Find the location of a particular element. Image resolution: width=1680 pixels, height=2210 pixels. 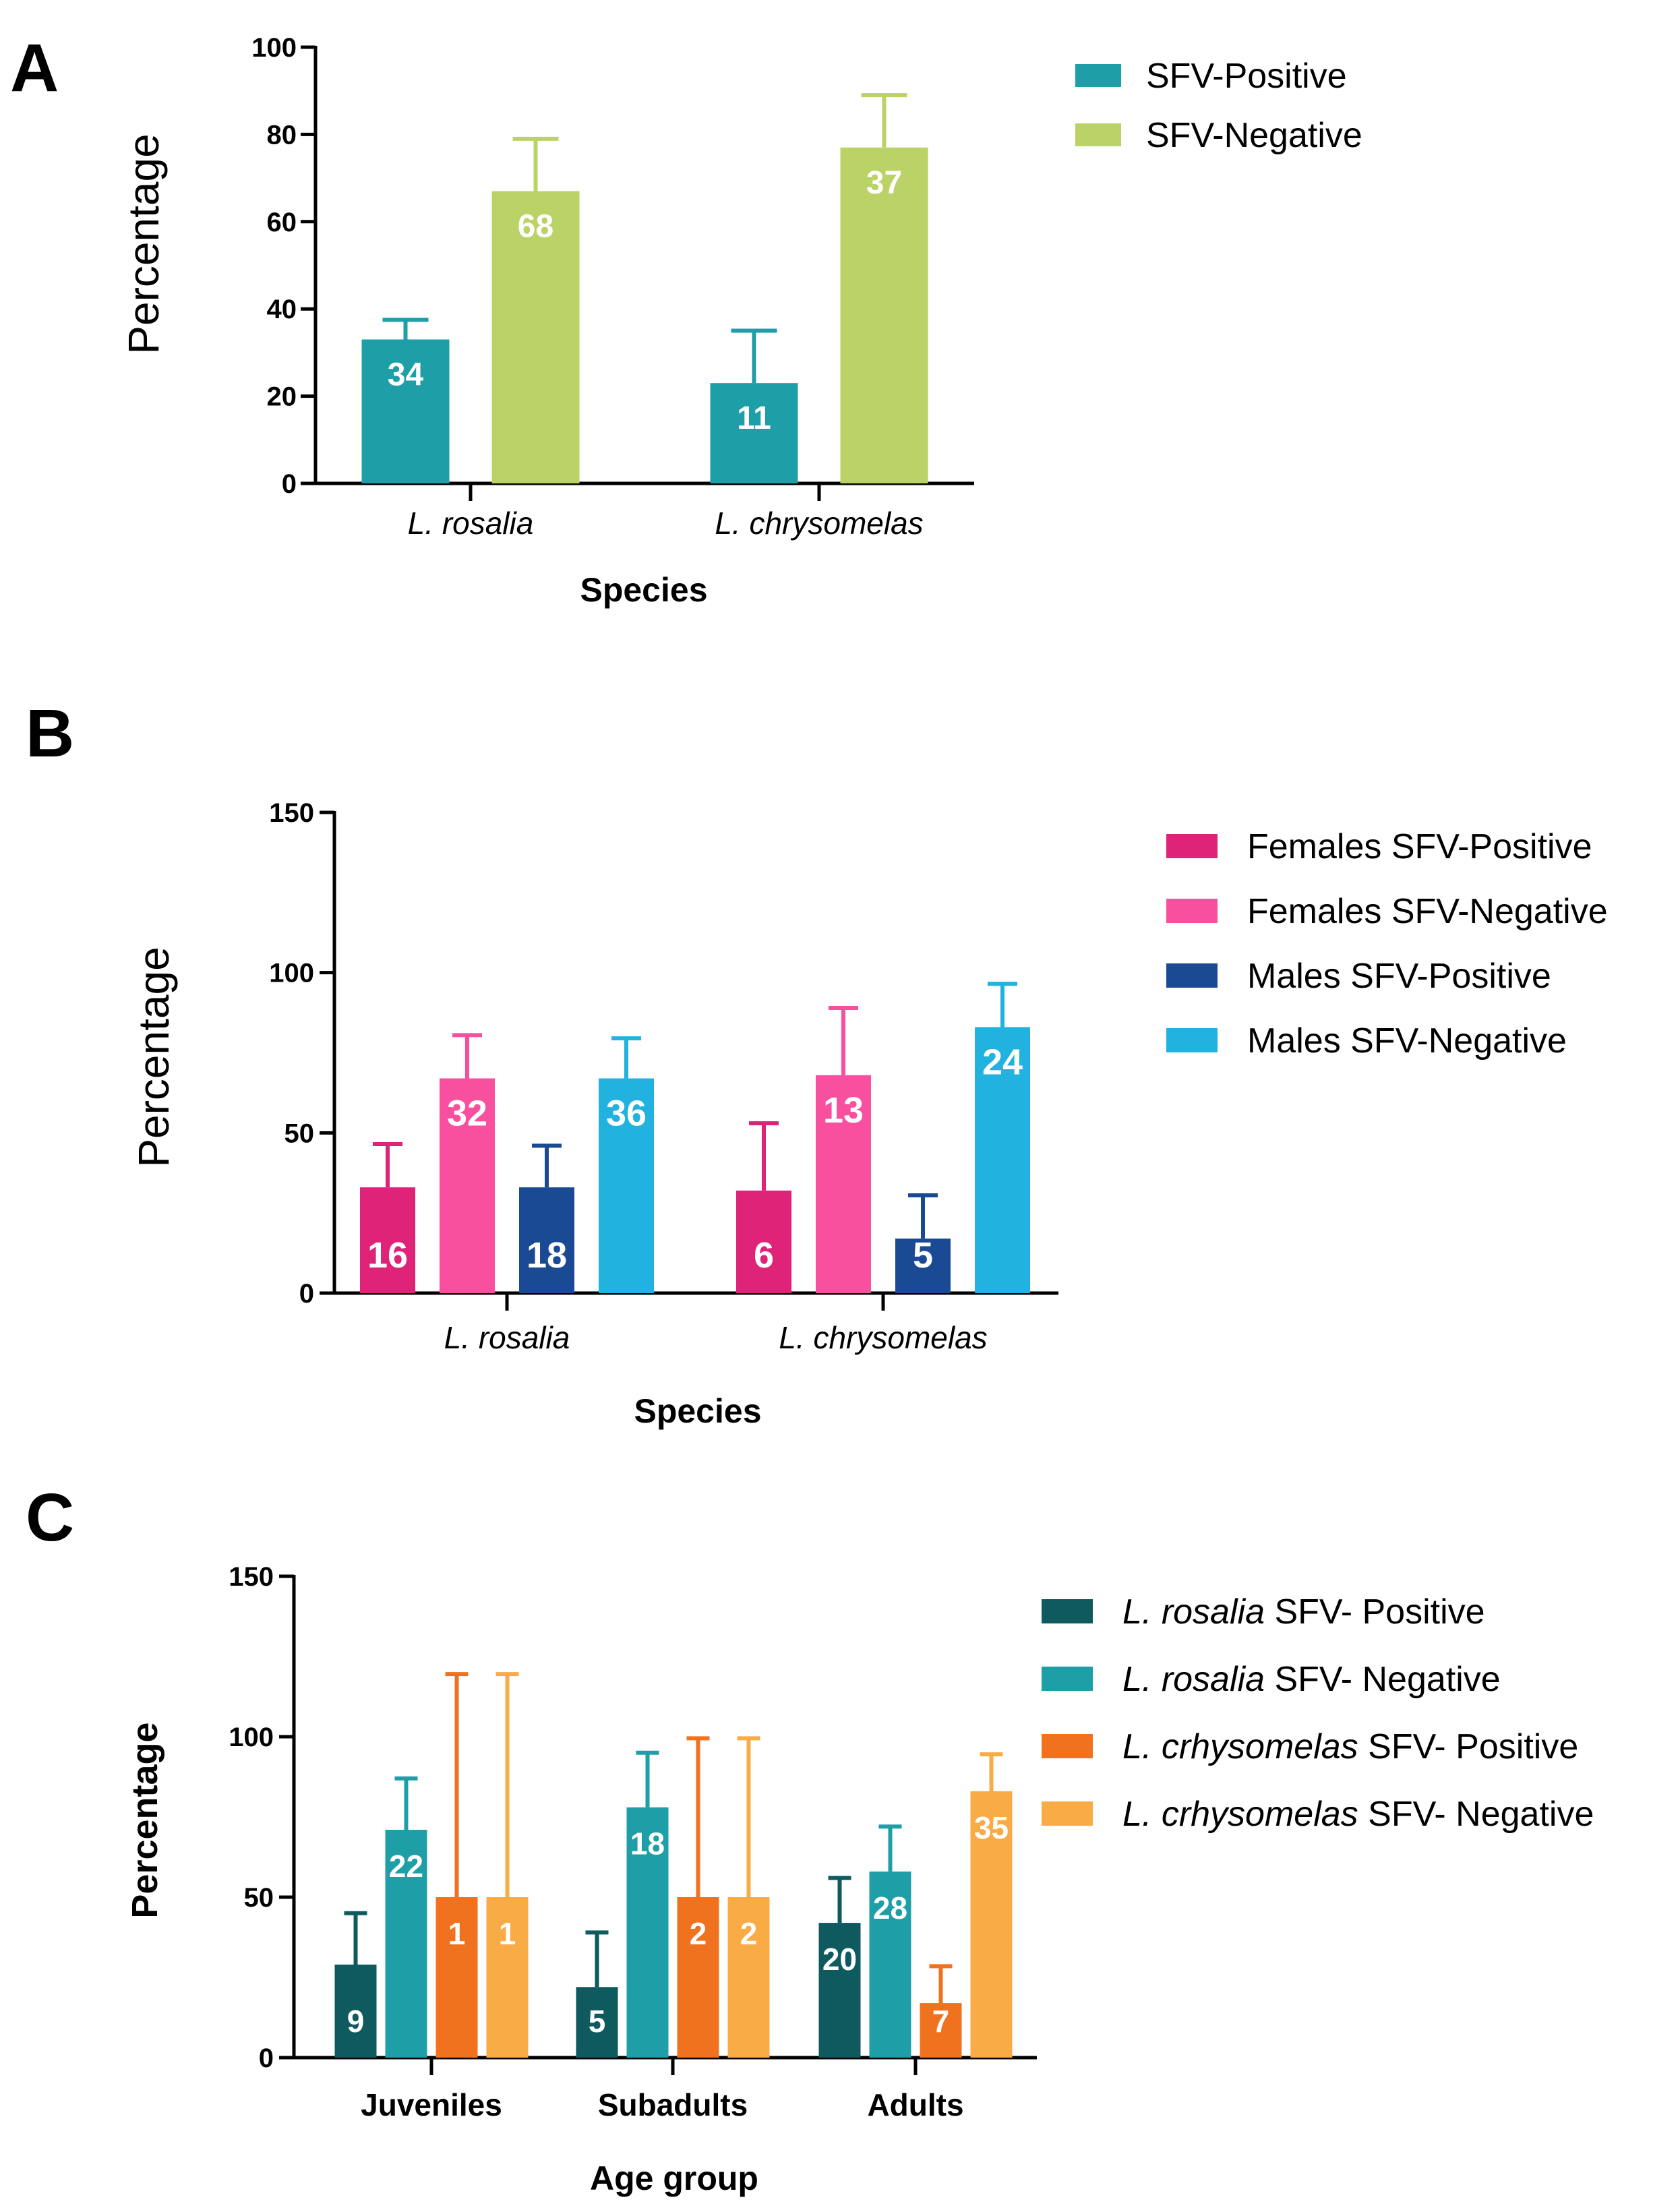

legend-label: L. rosalia SFV- Positive is located at coordinates (1303, 1612).